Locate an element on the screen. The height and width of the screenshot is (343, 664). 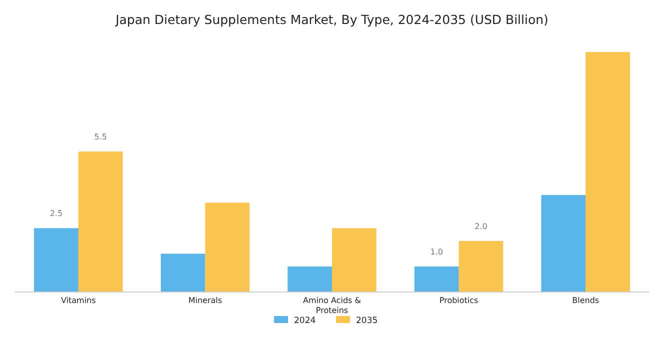
x-tick-label: Probiotics is located at coordinates (458, 300).